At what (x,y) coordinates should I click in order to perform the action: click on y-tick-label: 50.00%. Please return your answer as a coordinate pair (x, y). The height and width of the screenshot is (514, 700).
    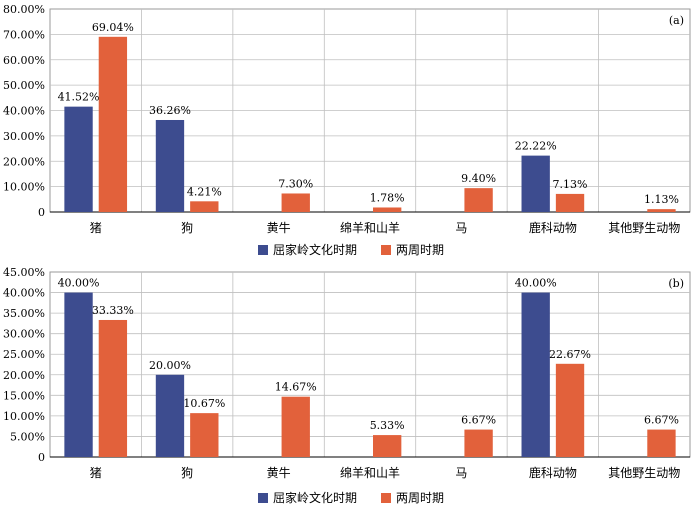
    Looking at the image, I should click on (24, 85).